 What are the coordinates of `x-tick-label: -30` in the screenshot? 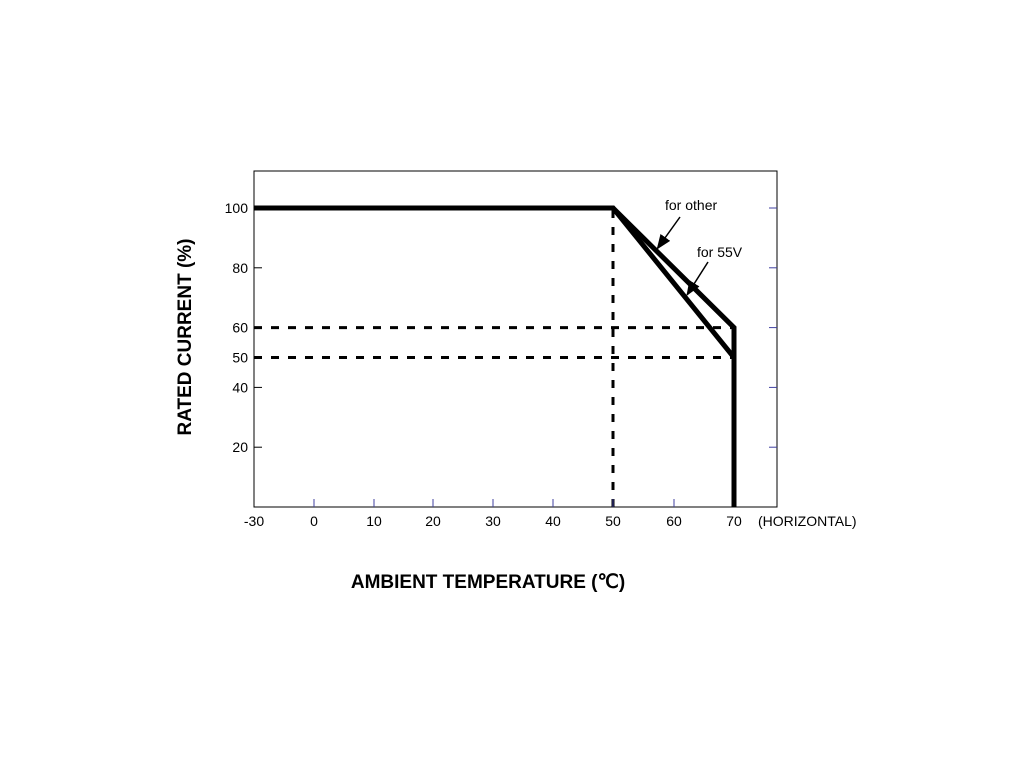 It's located at (254, 521).